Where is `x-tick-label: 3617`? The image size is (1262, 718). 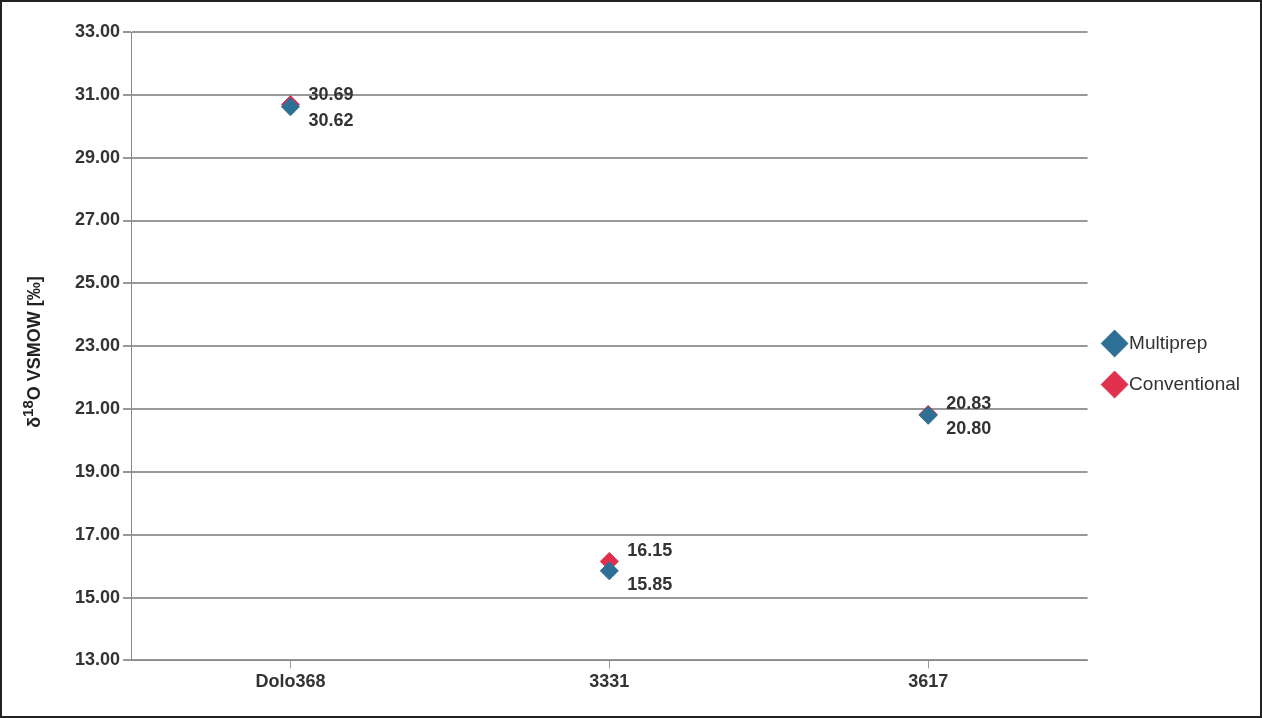 x-tick-label: 3617 is located at coordinates (928, 681).